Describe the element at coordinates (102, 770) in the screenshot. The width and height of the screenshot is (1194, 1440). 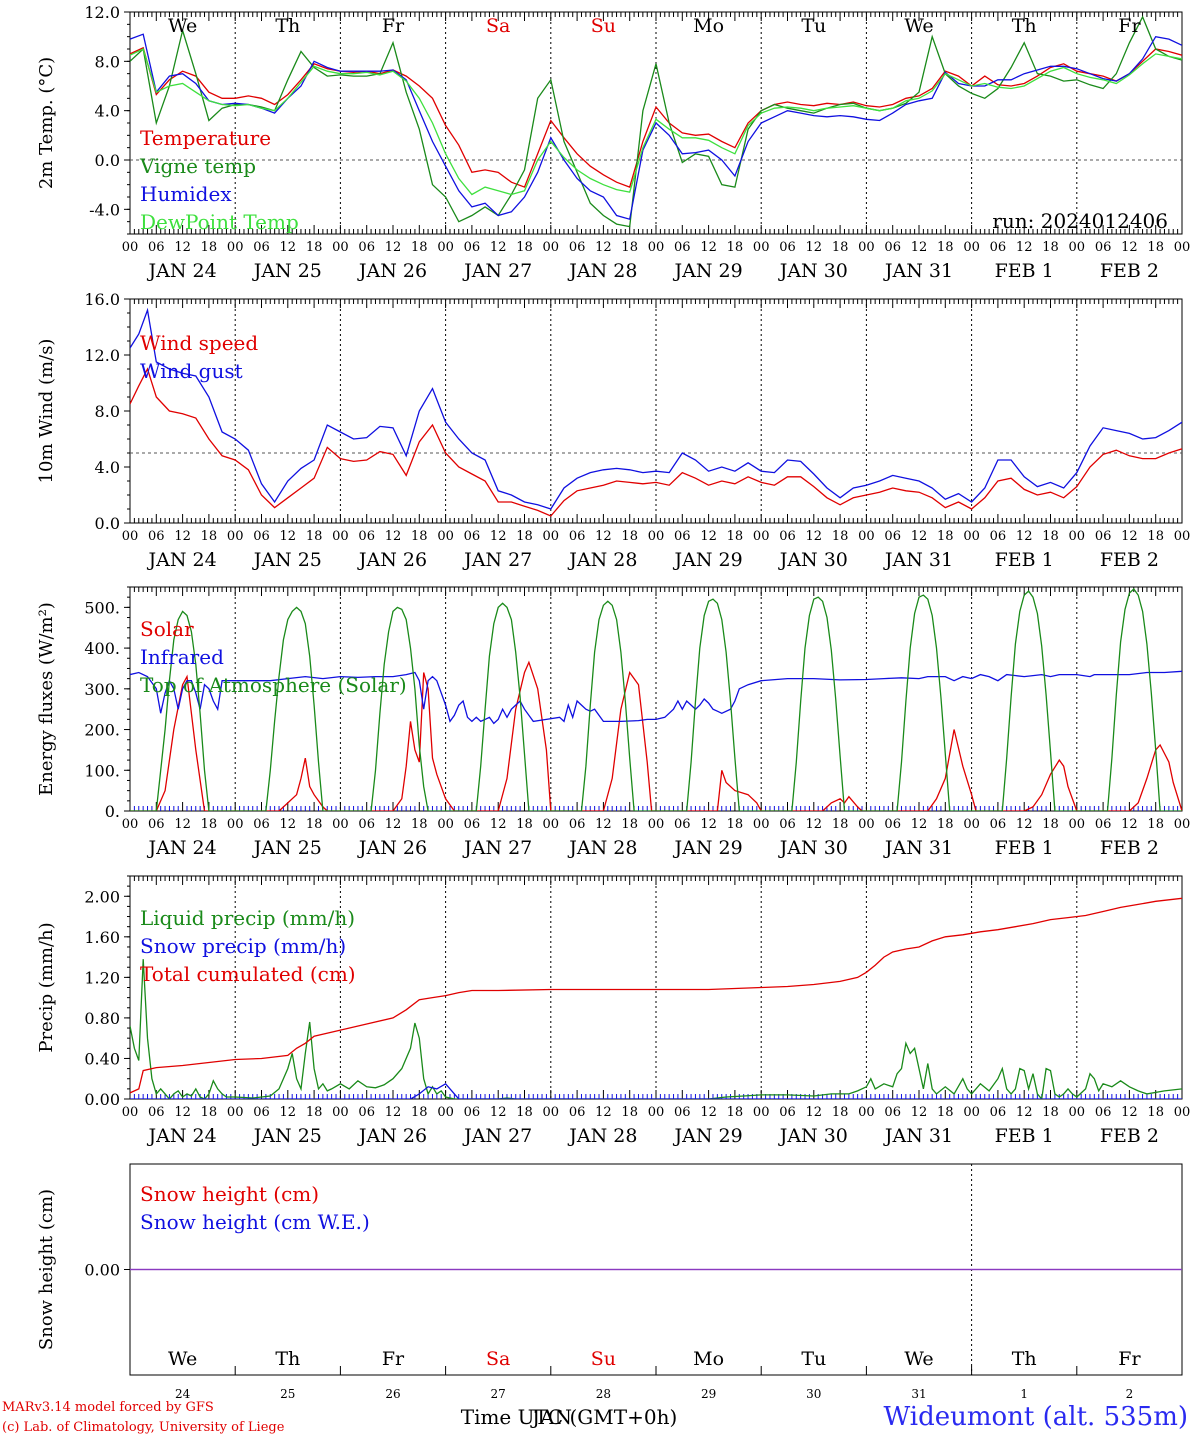
I see `y-tick-label: 100.` at that location.